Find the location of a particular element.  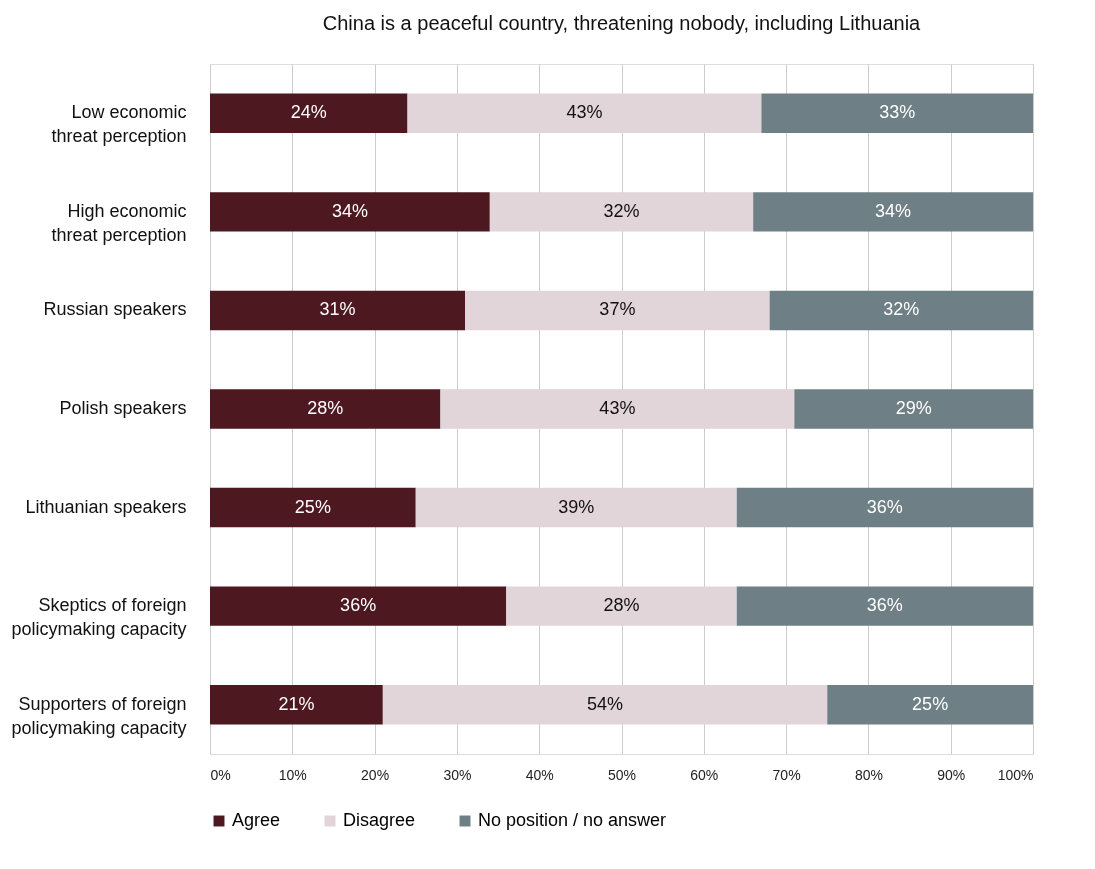

y-tick-label: Russian speakers is located at coordinates (115, 309).